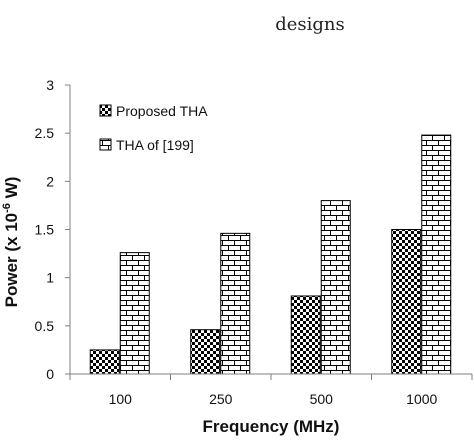  Describe the element at coordinates (50, 181) in the screenshot. I see `y-tick-label: 2` at that location.